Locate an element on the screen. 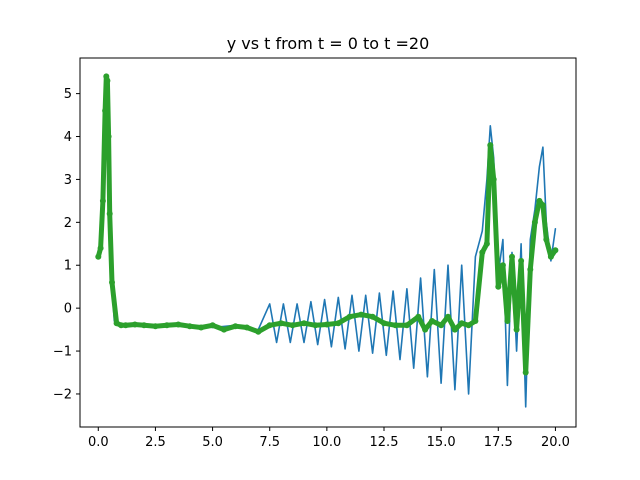 This screenshot has height=480, width=640. x-tick-label: 5.0 is located at coordinates (212, 442).